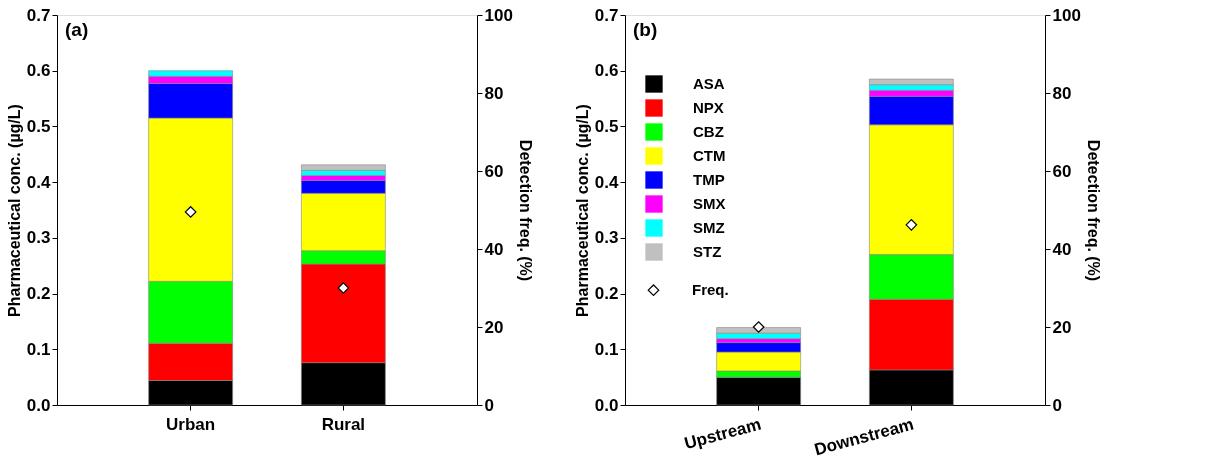 The height and width of the screenshot is (475, 1209). What do you see at coordinates (709, 179) in the screenshot?
I see `legend-label: TMP` at bounding box center [709, 179].